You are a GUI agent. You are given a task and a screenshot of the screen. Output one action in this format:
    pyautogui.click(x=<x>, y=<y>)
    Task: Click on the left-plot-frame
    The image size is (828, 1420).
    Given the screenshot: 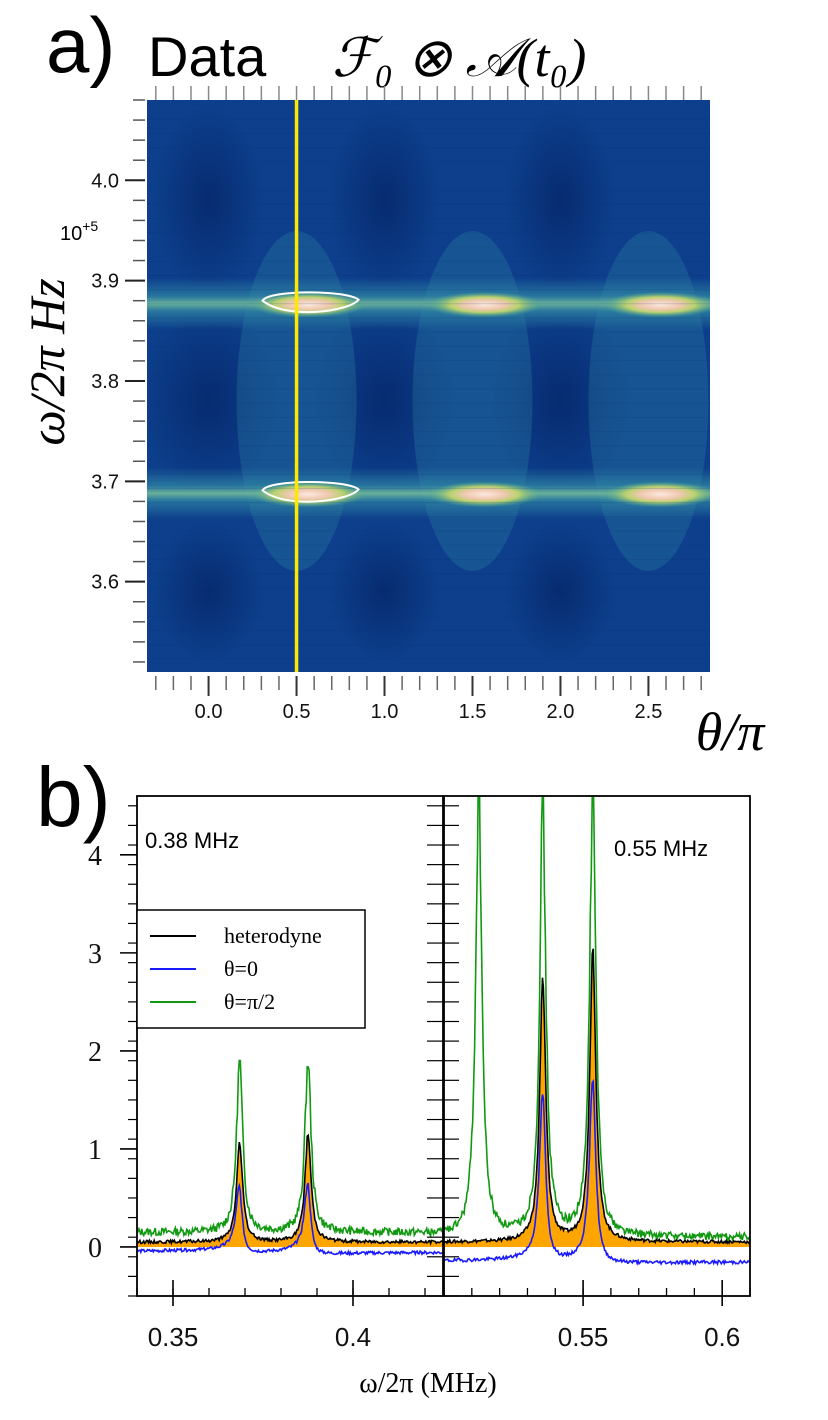 What is the action you would take?
    pyautogui.click(x=290, y=1046)
    